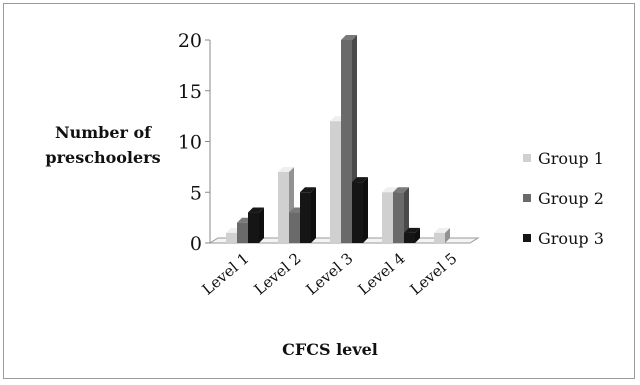 This screenshot has height=385, width=640. I want to click on x-tick-label: Level 5, so click(434, 273).